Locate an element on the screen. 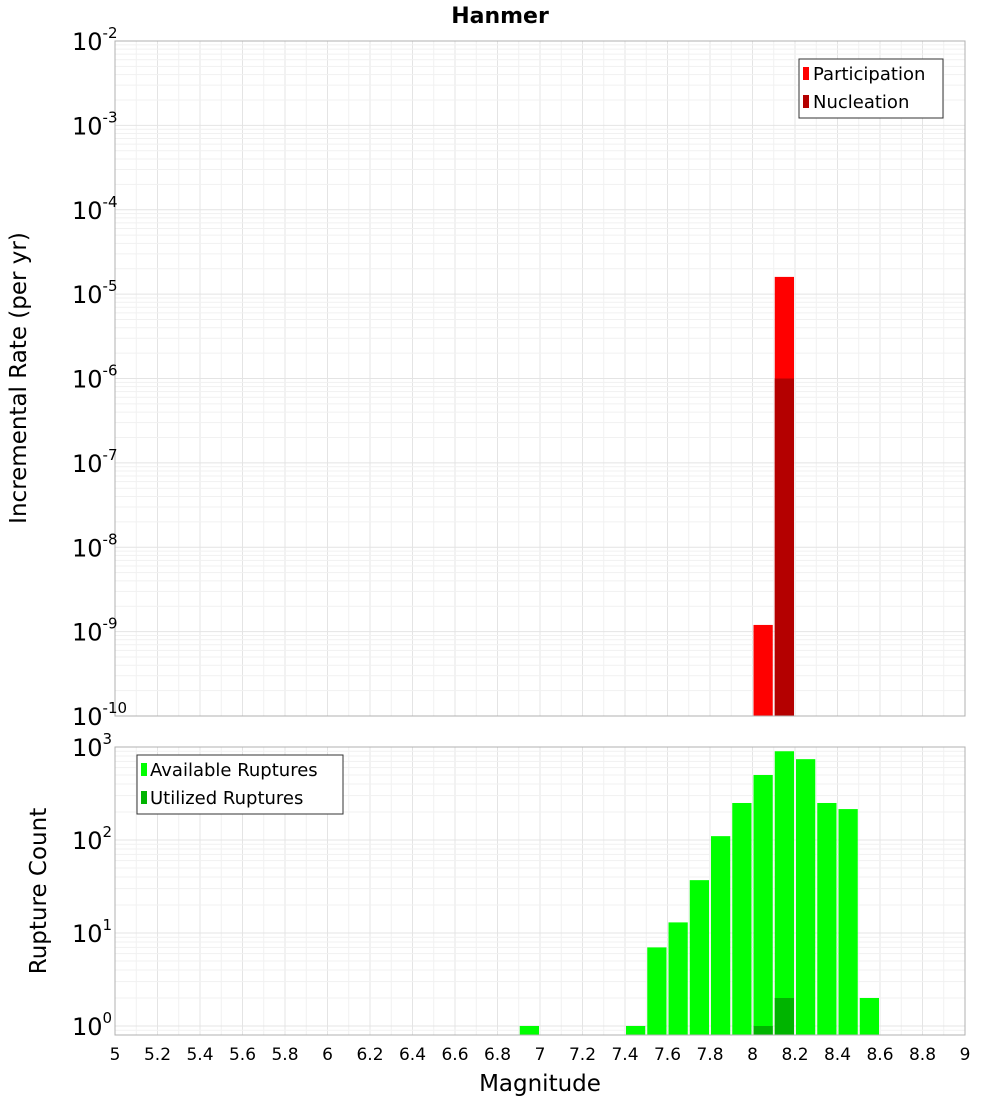 The width and height of the screenshot is (1000, 1100). rate-bar-nucleation is located at coordinates (784, 547).